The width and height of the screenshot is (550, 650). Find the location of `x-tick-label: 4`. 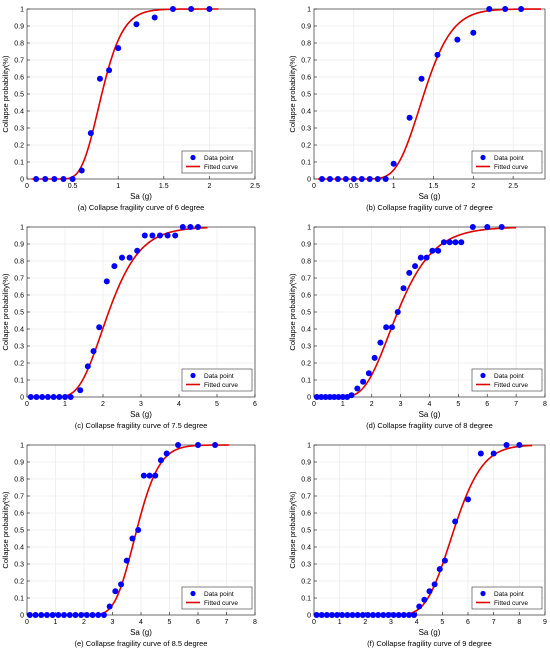

x-tick-label: 4 is located at coordinates (179, 404).